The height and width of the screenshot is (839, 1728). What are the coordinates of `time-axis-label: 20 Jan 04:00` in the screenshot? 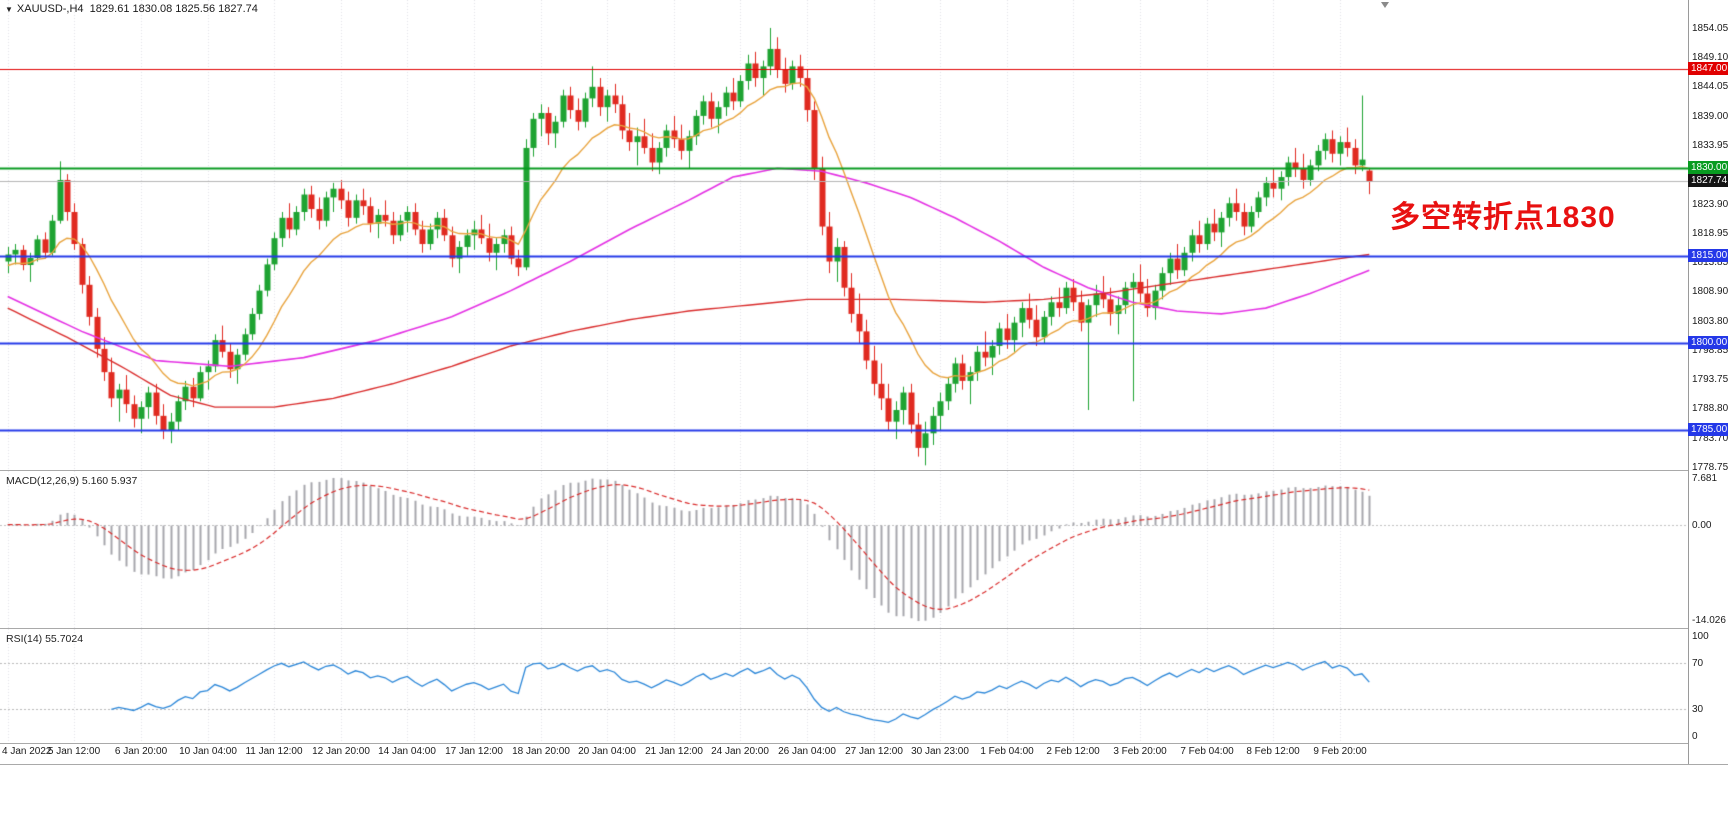 It's located at (607, 751).